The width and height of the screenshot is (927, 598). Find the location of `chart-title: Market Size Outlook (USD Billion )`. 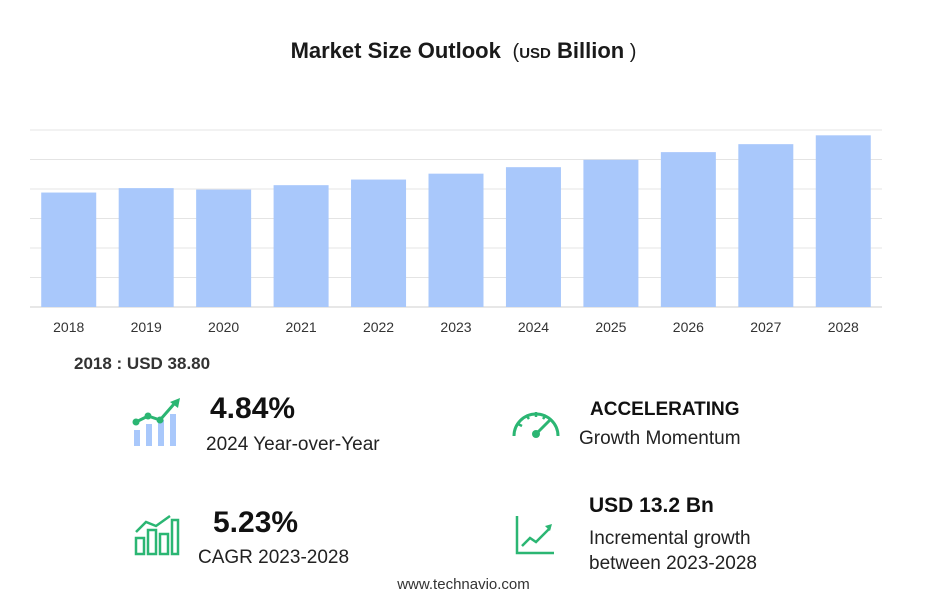

chart-title: Market Size Outlook (USD Billion ) is located at coordinates (463, 51).